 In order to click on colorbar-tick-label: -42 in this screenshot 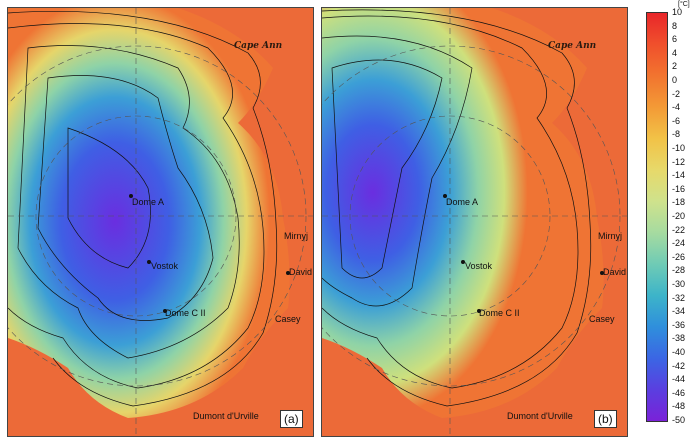, I will do `click(679, 365)`.